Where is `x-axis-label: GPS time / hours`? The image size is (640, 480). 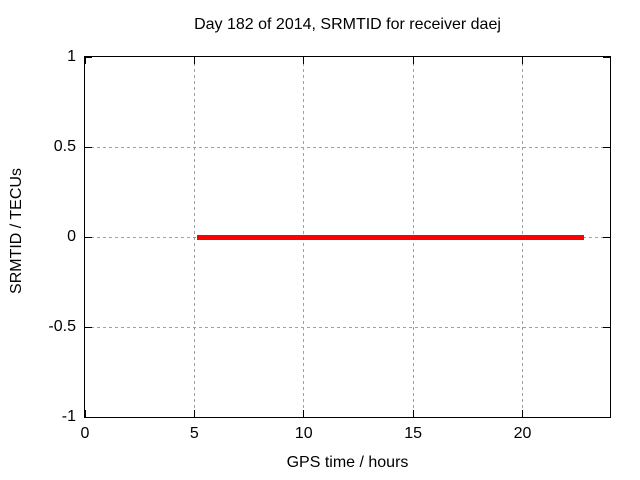 x-axis-label: GPS time / hours is located at coordinates (347, 462).